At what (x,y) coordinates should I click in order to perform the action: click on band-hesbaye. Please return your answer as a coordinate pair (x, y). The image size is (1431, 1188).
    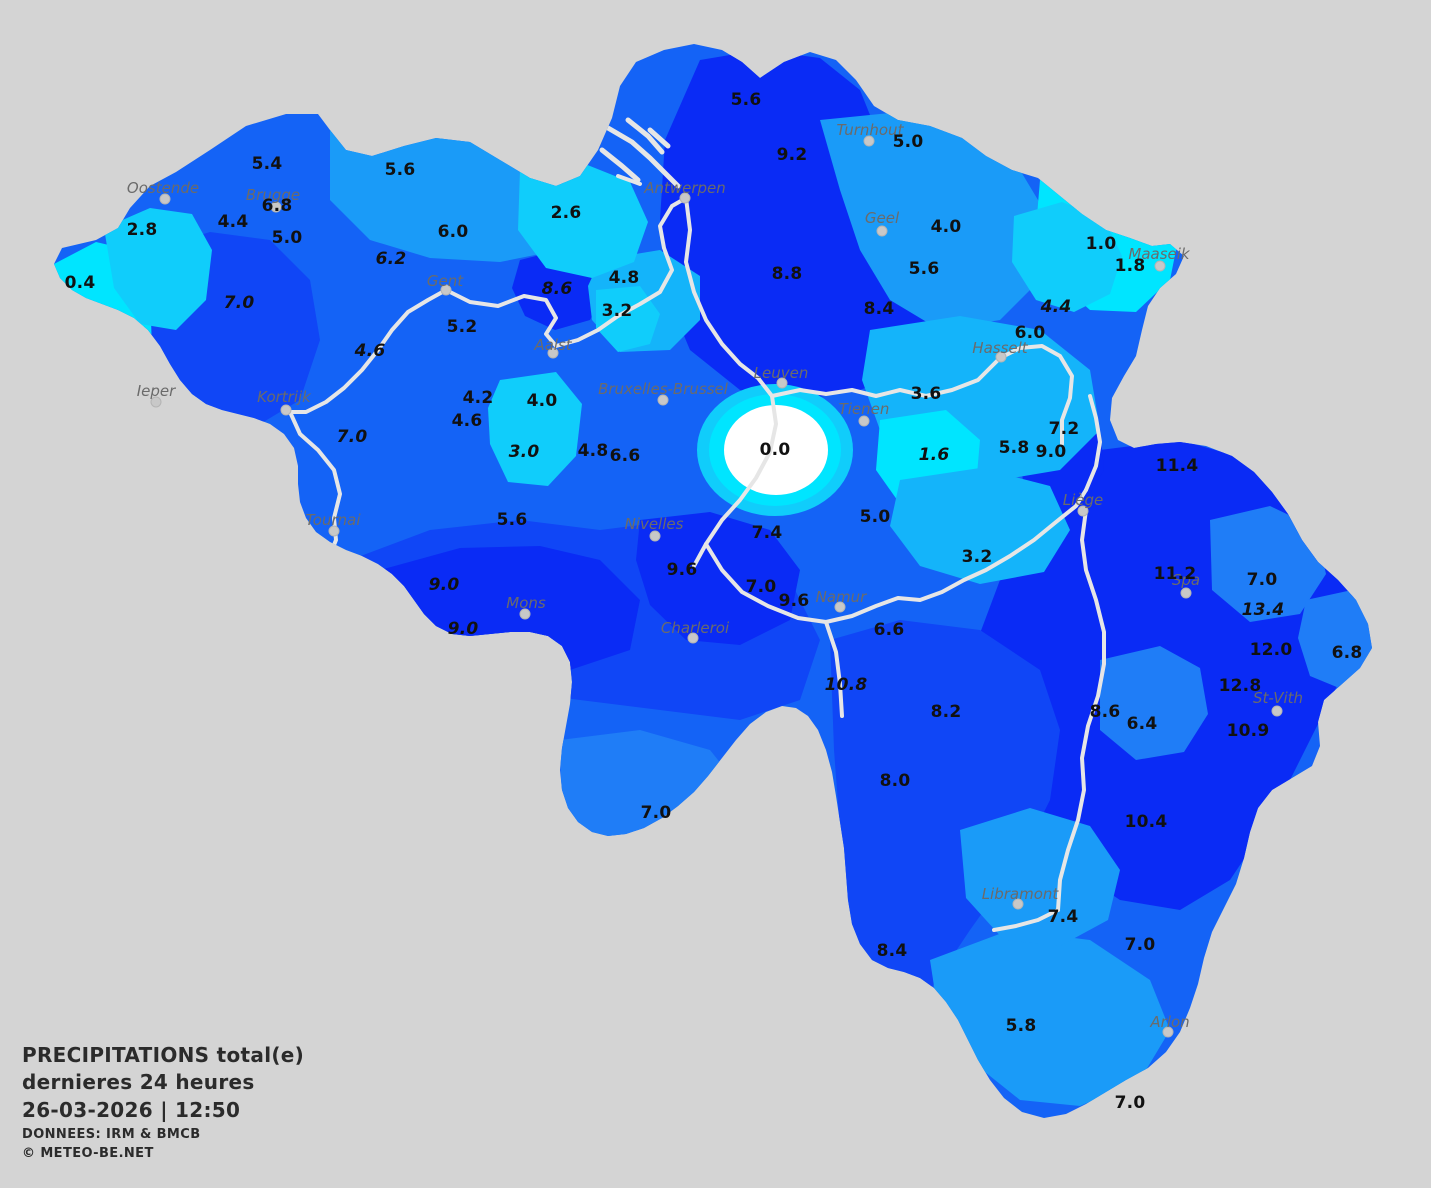
    Looking at the image, I should click on (980, 526).